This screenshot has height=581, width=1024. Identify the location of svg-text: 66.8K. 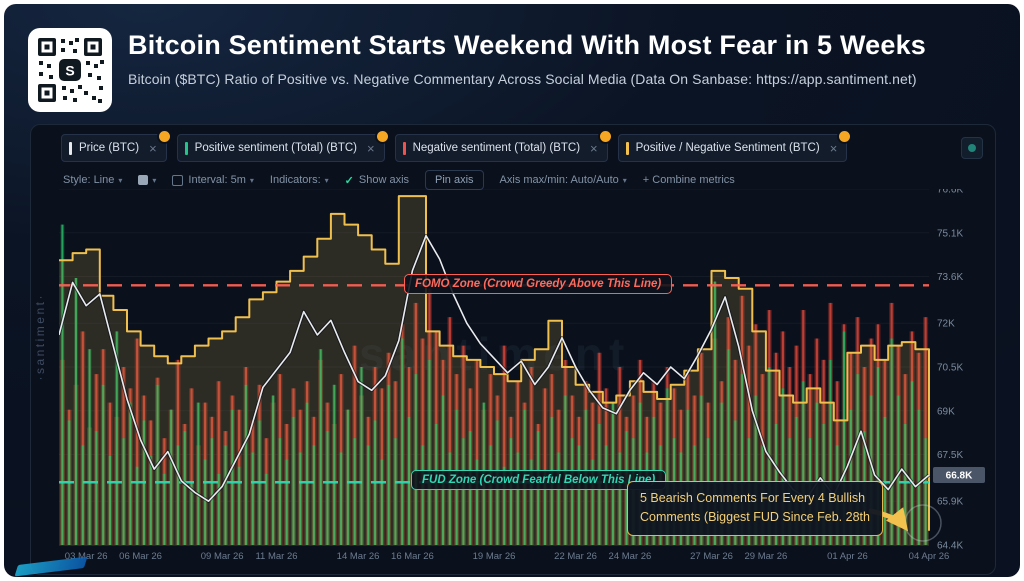
(959, 475).